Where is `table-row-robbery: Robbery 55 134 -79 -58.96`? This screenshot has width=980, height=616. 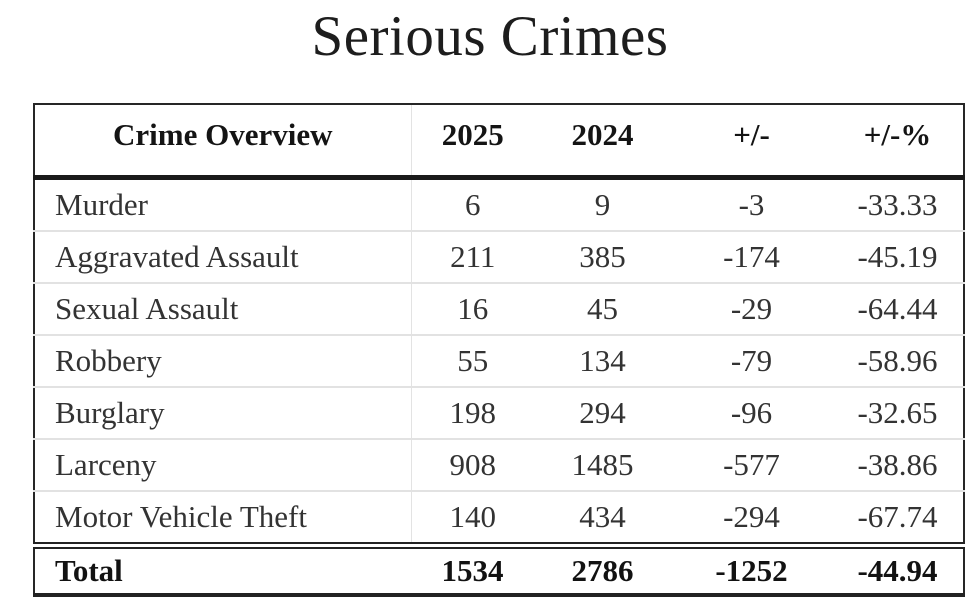
table-row-robbery: Robbery 55 134 -79 -58.96 is located at coordinates (499, 361).